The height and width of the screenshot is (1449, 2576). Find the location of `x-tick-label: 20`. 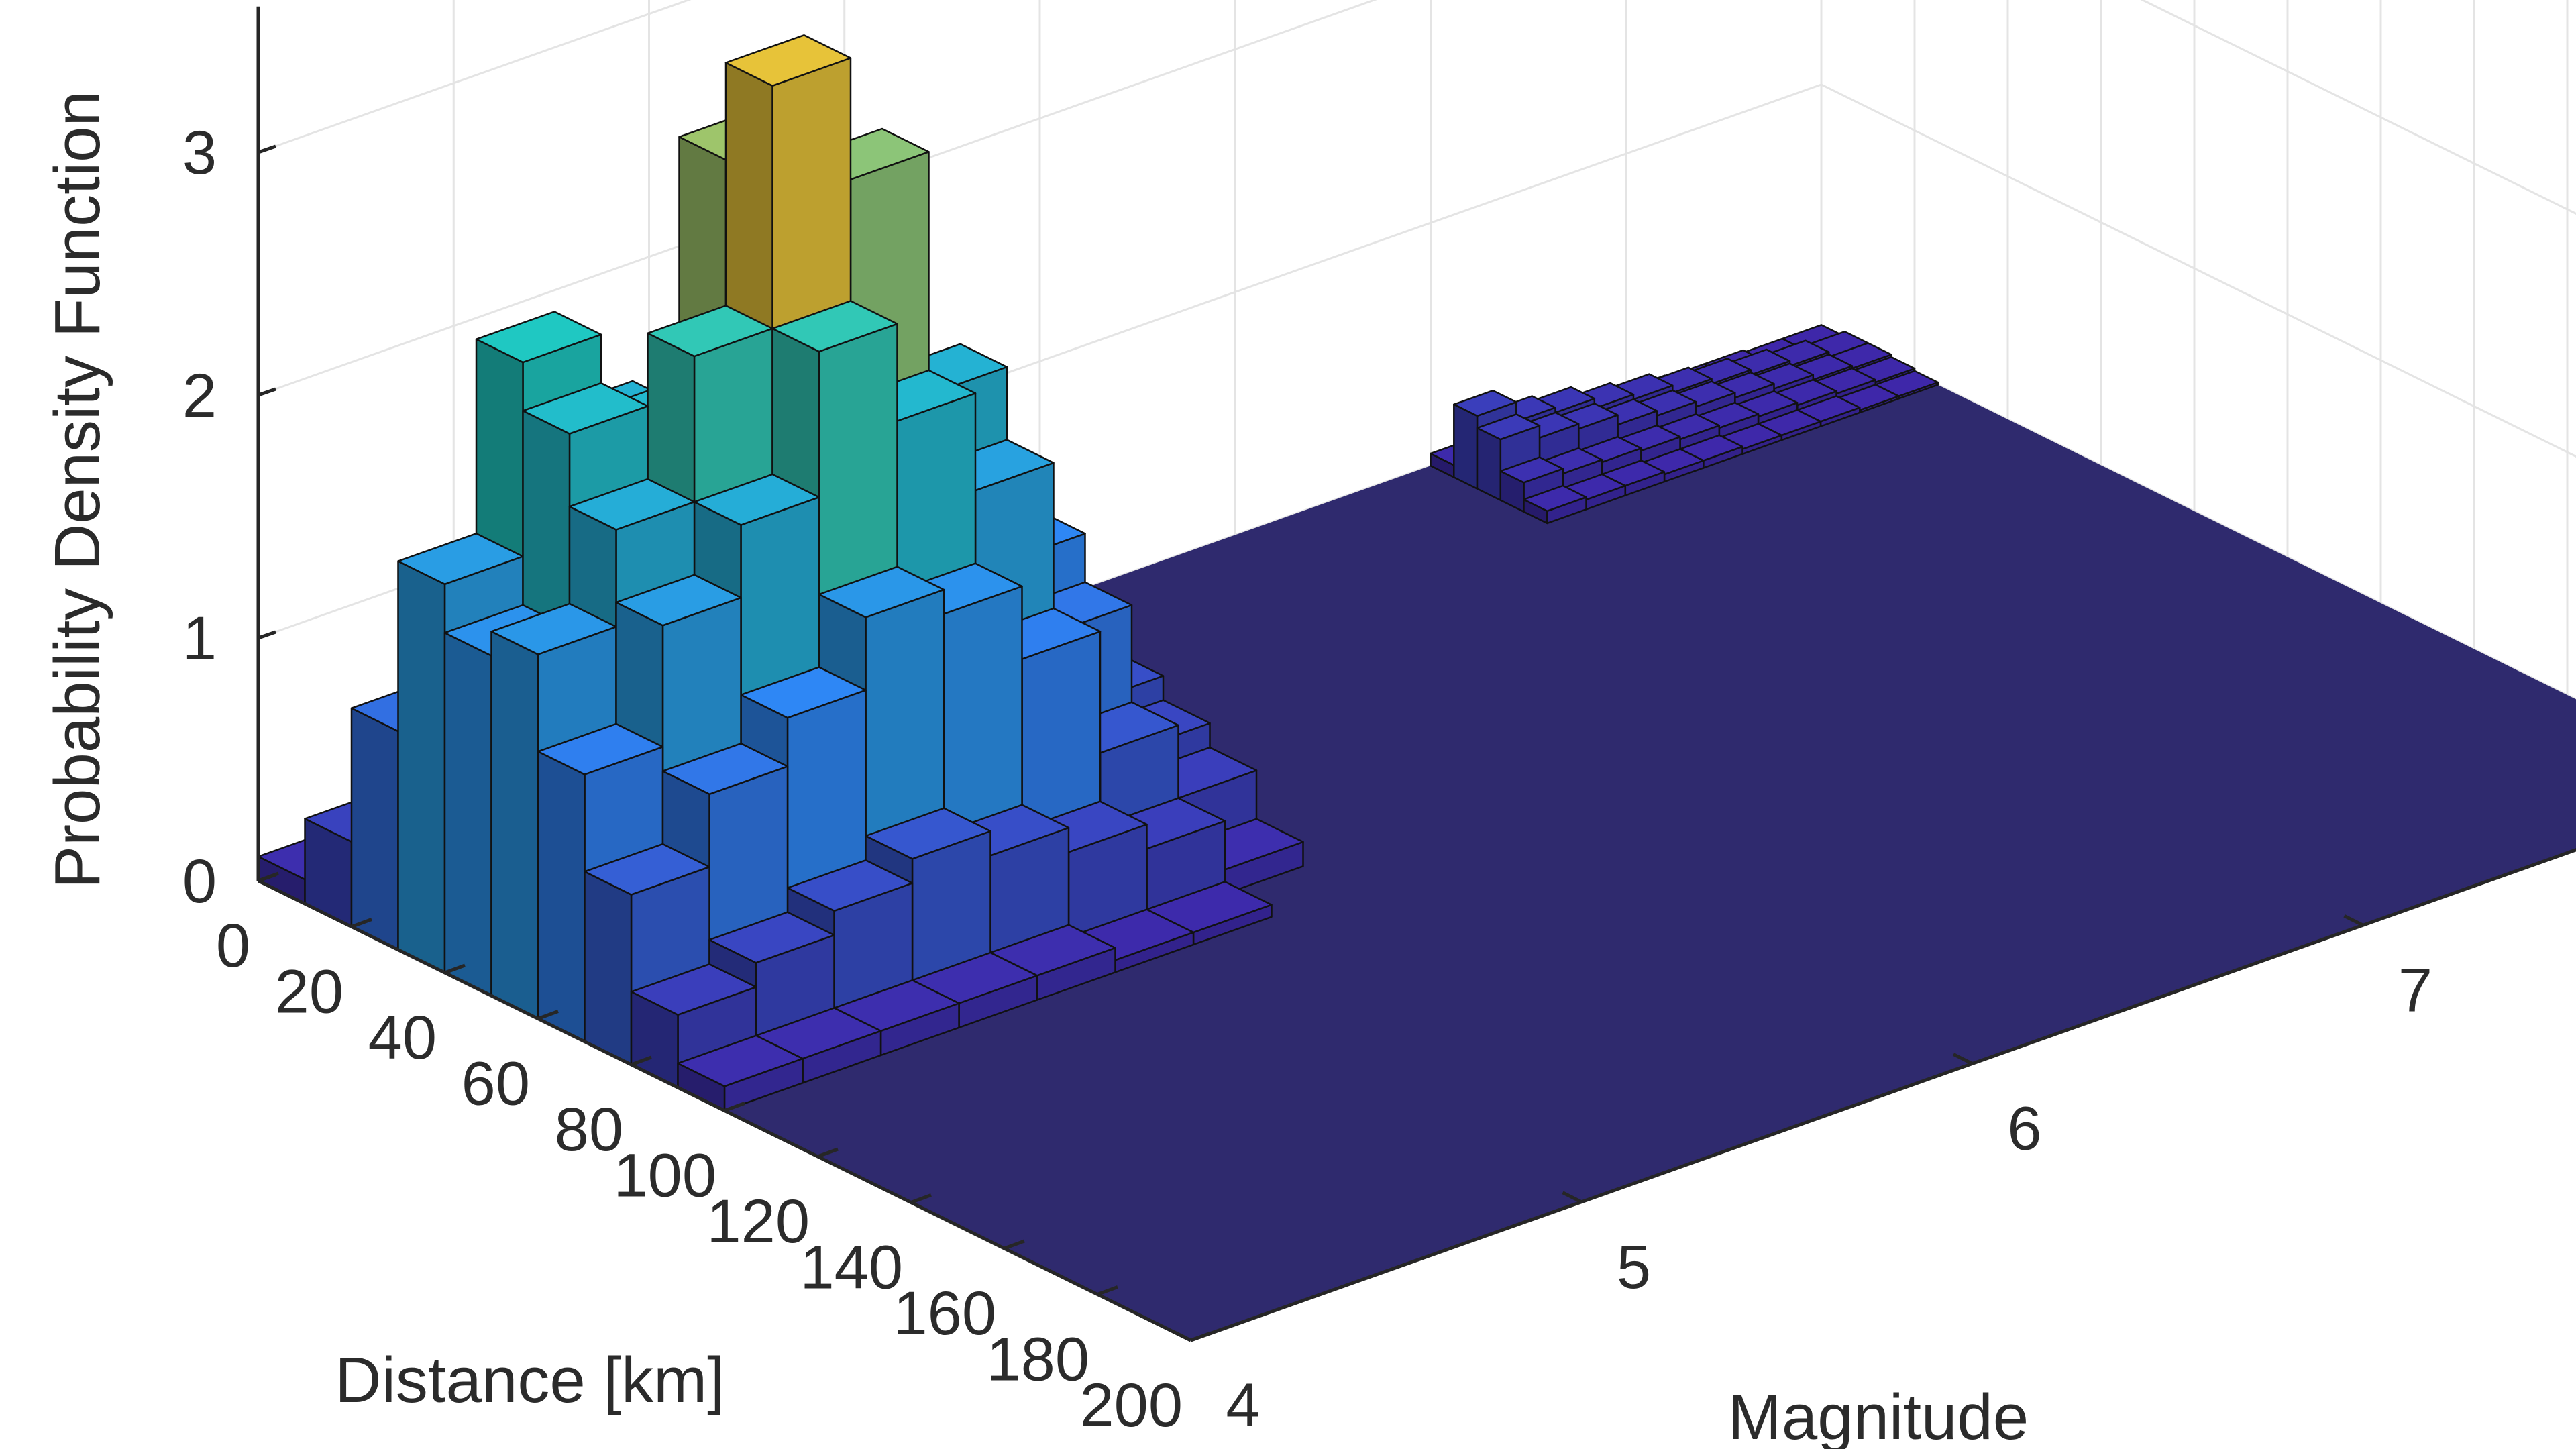

x-tick-label: 20 is located at coordinates (309, 992).